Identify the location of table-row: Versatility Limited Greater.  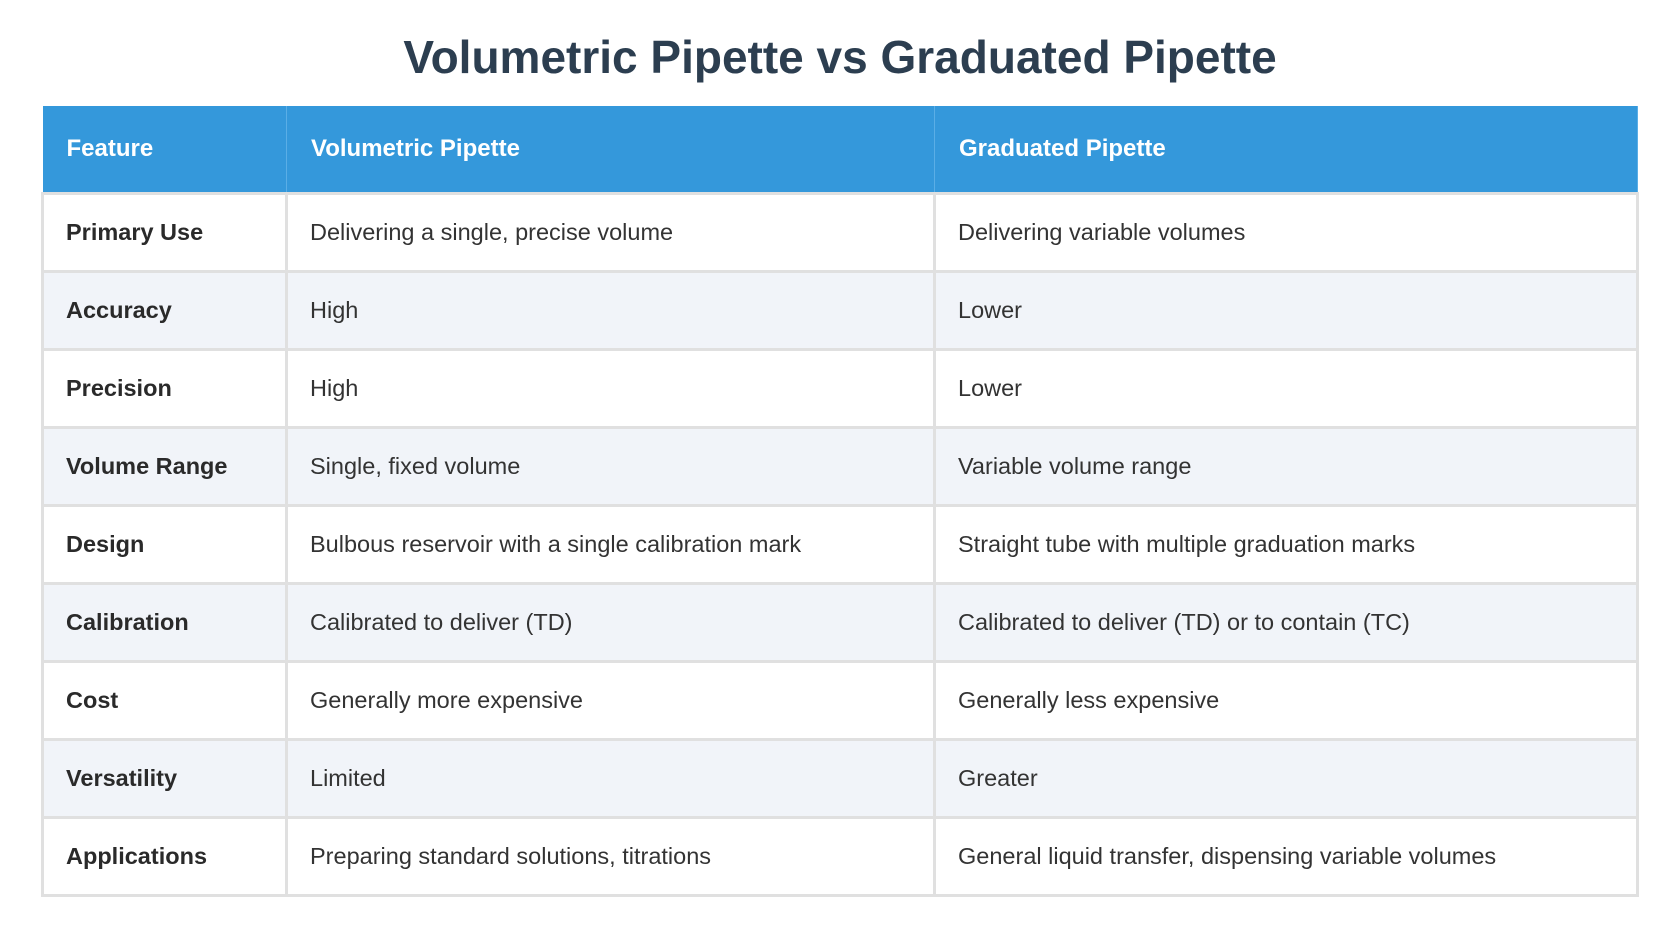
(840, 778).